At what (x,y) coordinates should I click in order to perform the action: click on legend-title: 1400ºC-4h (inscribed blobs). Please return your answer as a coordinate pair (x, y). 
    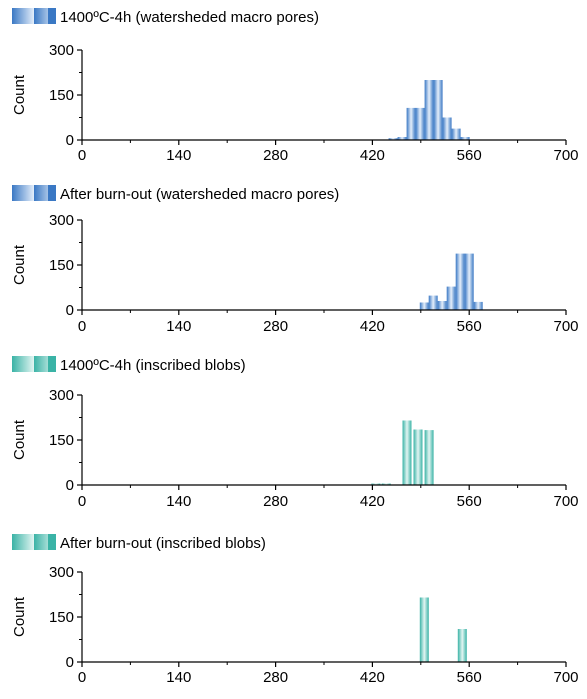
    Looking at the image, I should click on (153, 365).